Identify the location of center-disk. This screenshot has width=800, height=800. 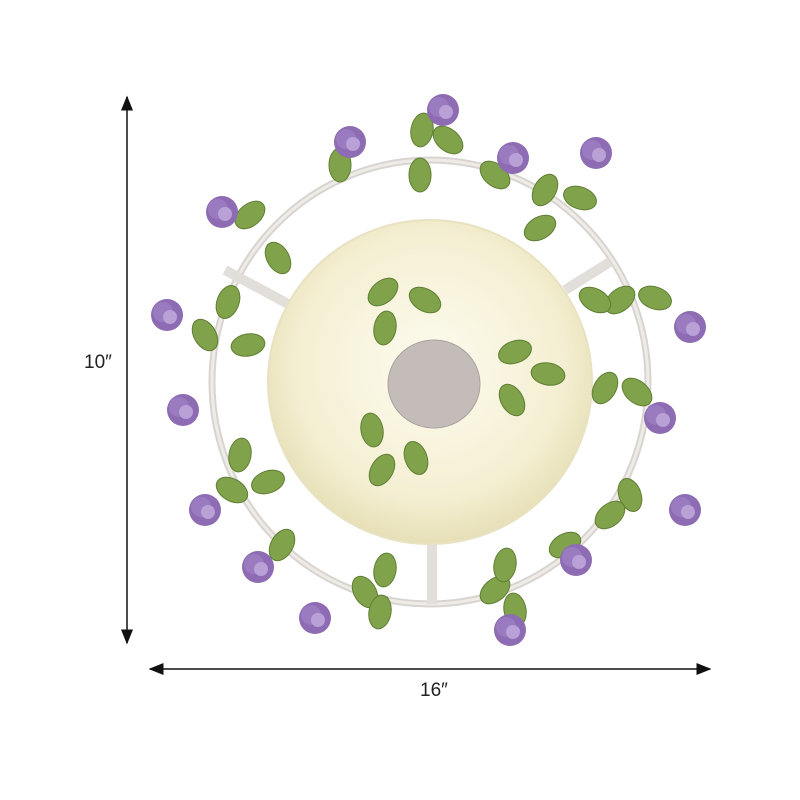
(434, 384).